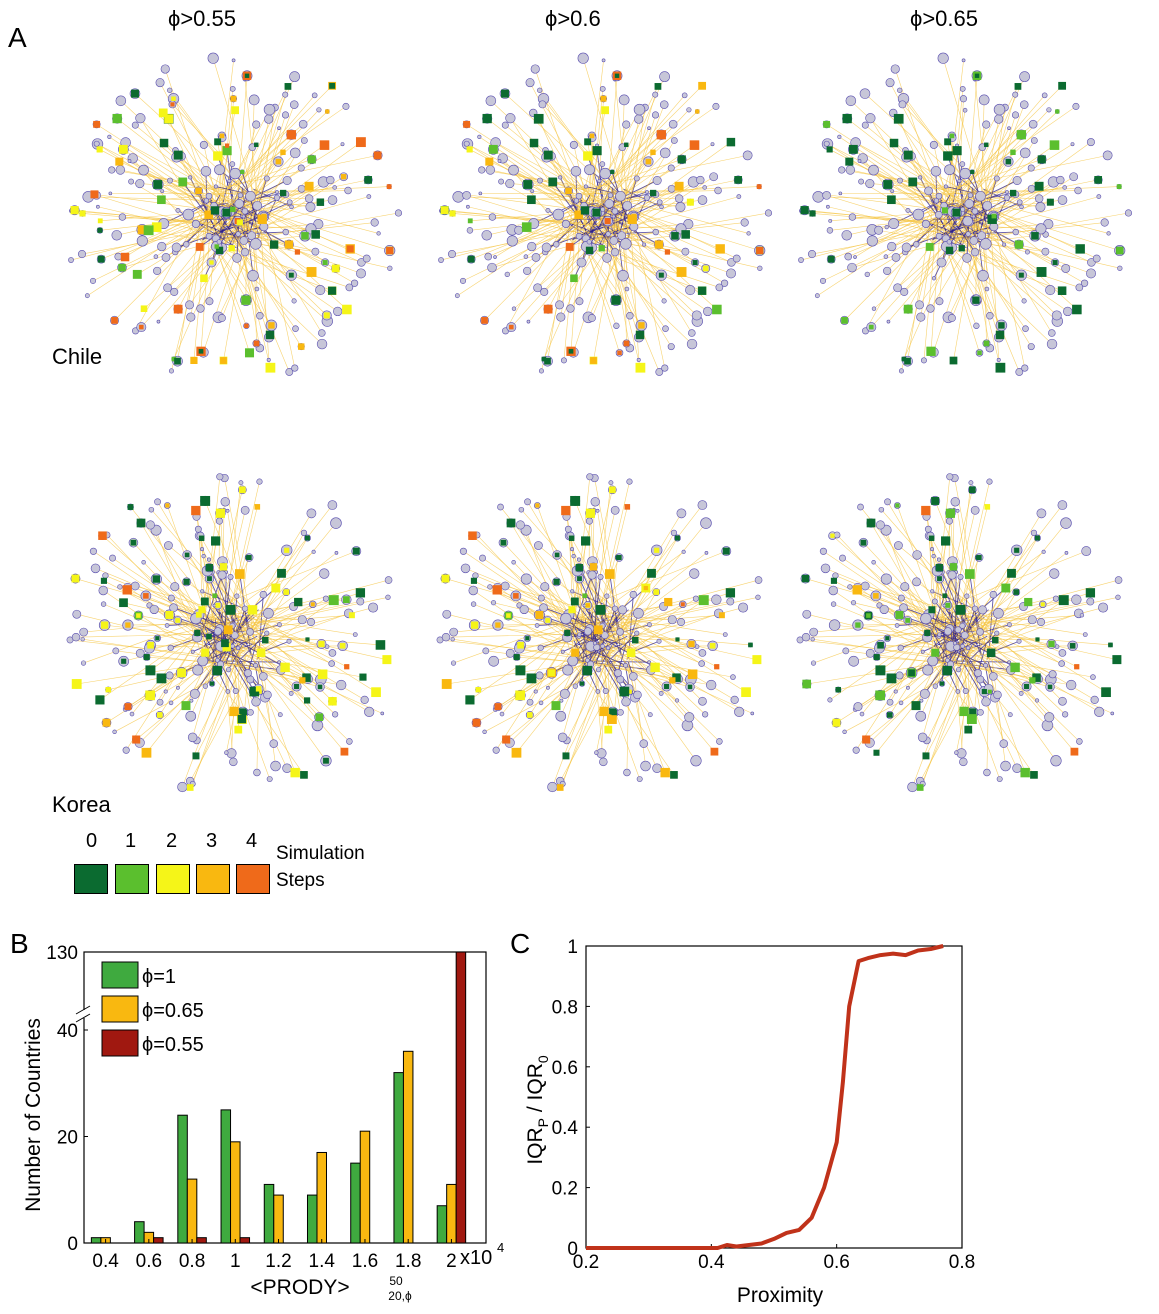 The width and height of the screenshot is (1159, 1314). What do you see at coordinates (400, 1296) in the screenshot?
I see `b-x-axis-label-sub: 20,ϕ` at bounding box center [400, 1296].